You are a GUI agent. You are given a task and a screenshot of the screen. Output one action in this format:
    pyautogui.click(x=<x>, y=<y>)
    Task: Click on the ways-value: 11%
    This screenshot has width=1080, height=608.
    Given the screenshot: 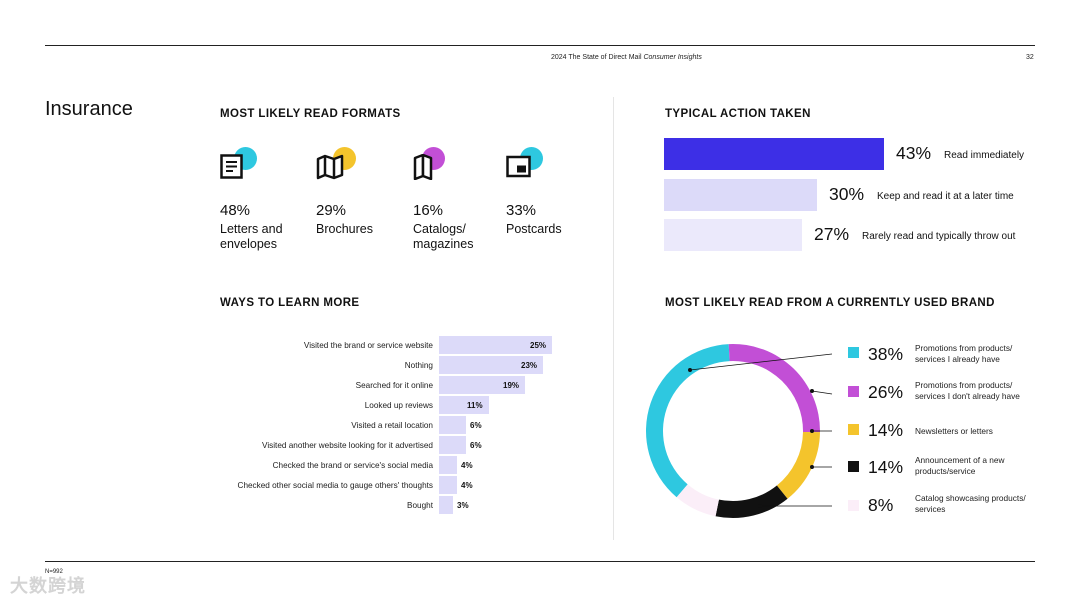 What is the action you would take?
    pyautogui.click(x=475, y=405)
    